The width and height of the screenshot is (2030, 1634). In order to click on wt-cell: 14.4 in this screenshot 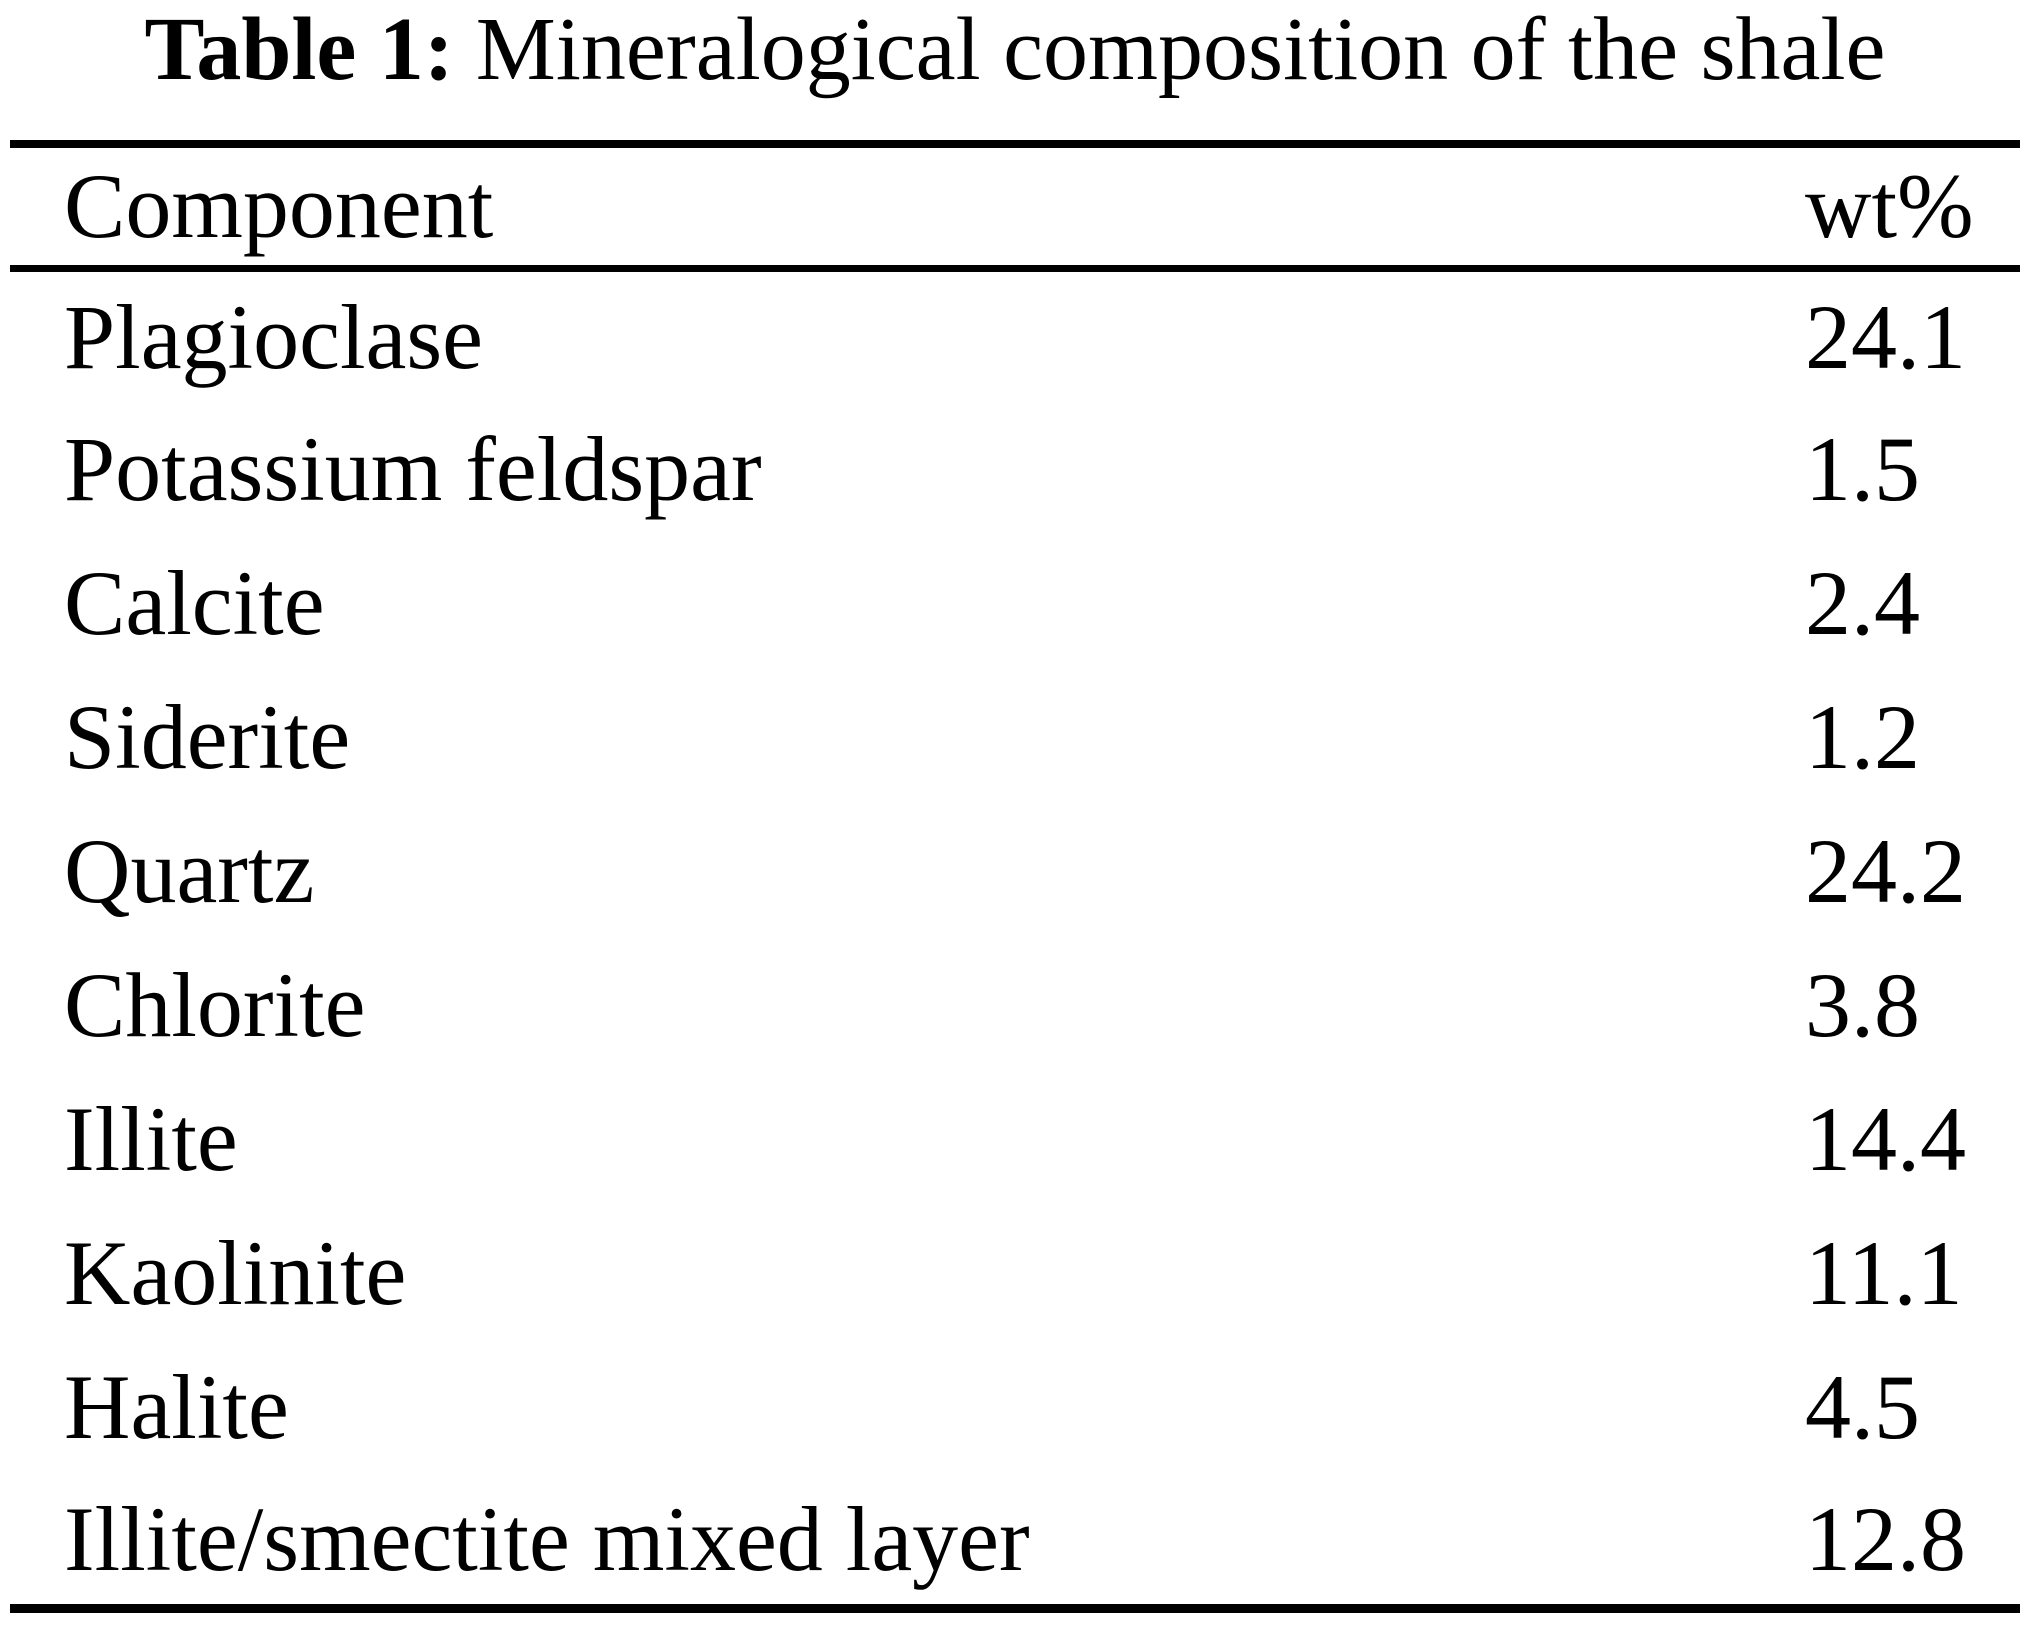, I will do `click(1885, 1139)`.